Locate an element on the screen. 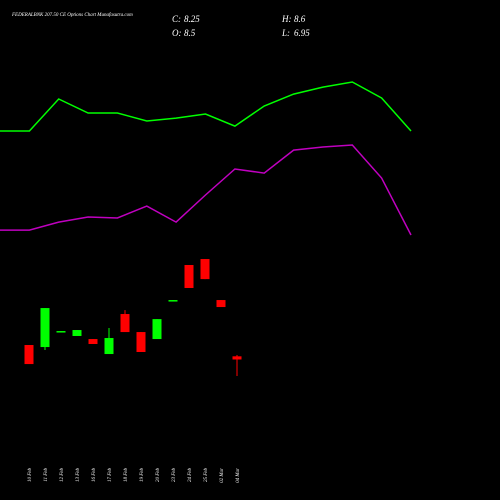 This screenshot has height=500, width=500. info-label: L: is located at coordinates (285, 33).